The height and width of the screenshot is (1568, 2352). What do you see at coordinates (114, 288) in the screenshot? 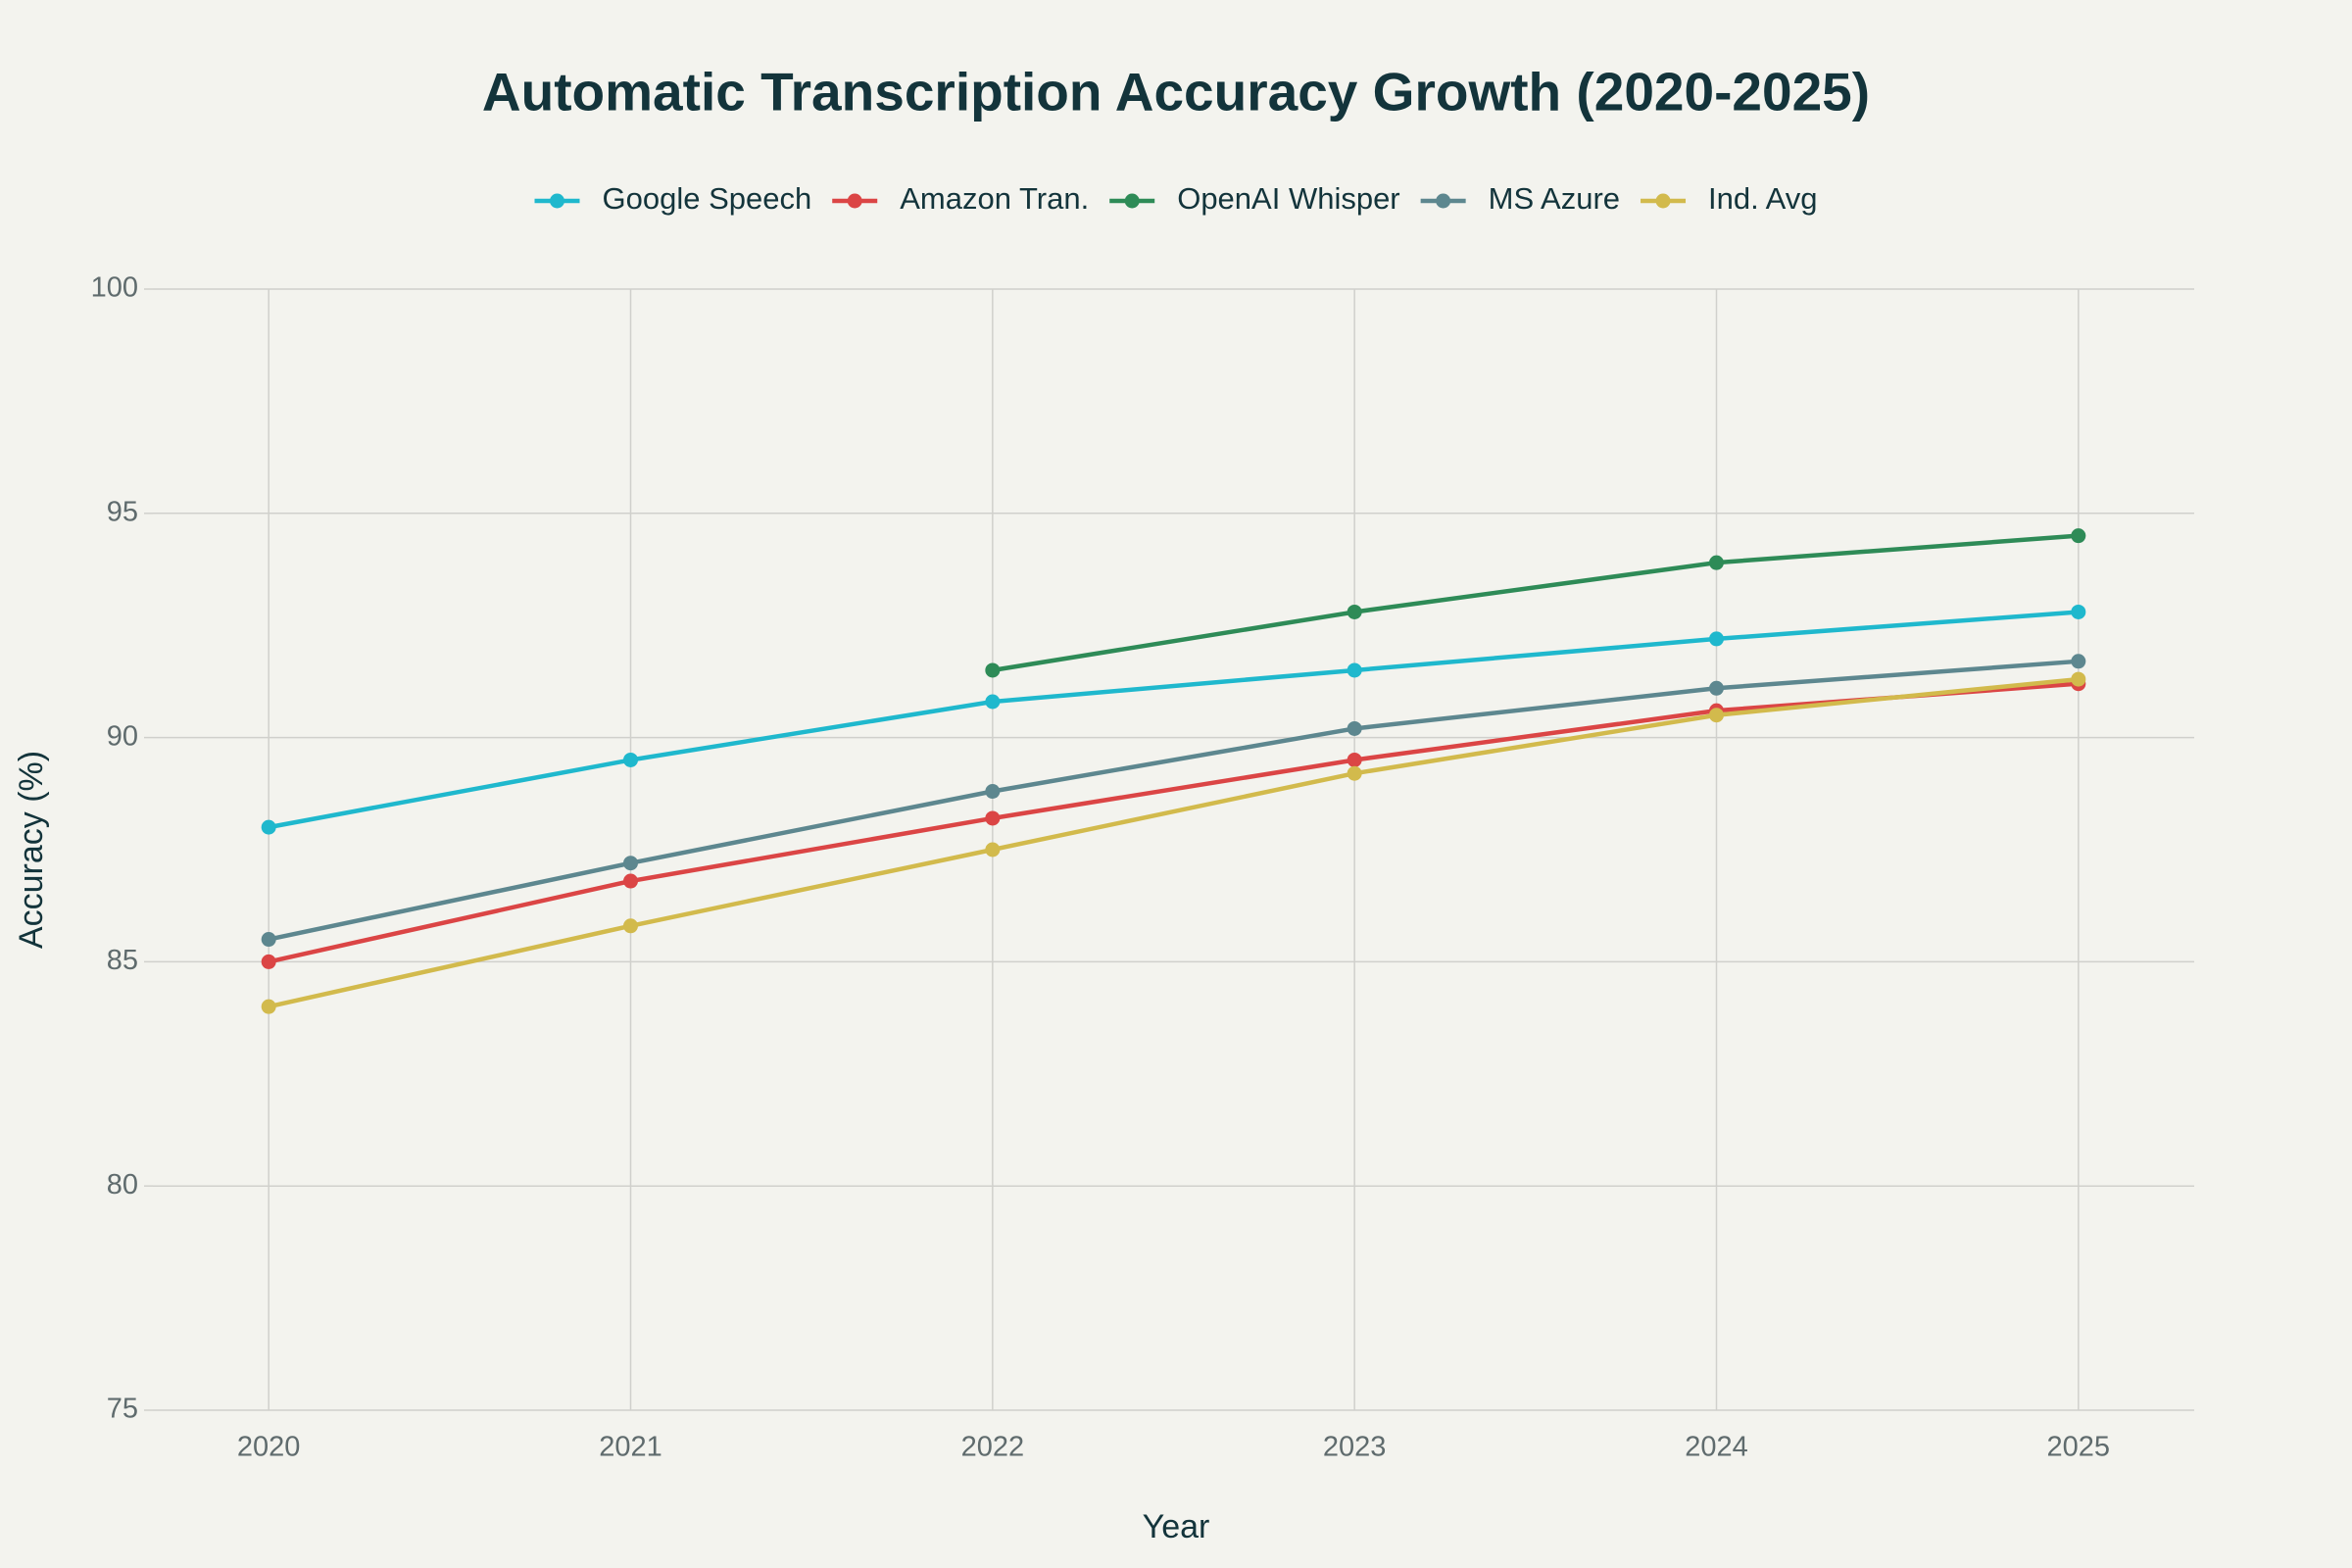
I see `y-tick-label: 100` at bounding box center [114, 288].